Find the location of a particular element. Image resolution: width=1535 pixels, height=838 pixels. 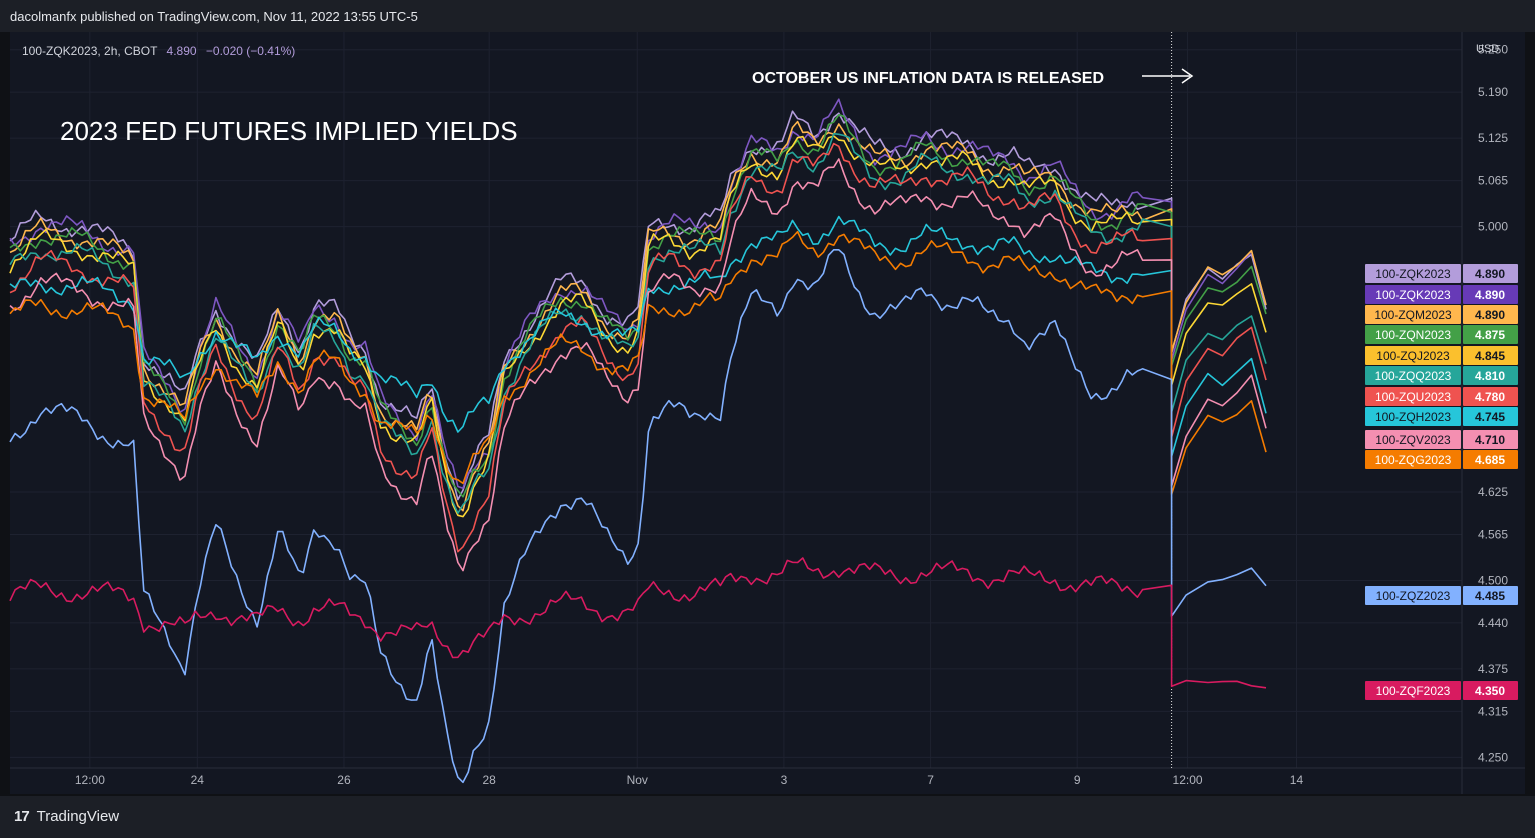

y-tick-label: 4.315 is located at coordinates (1493, 711).